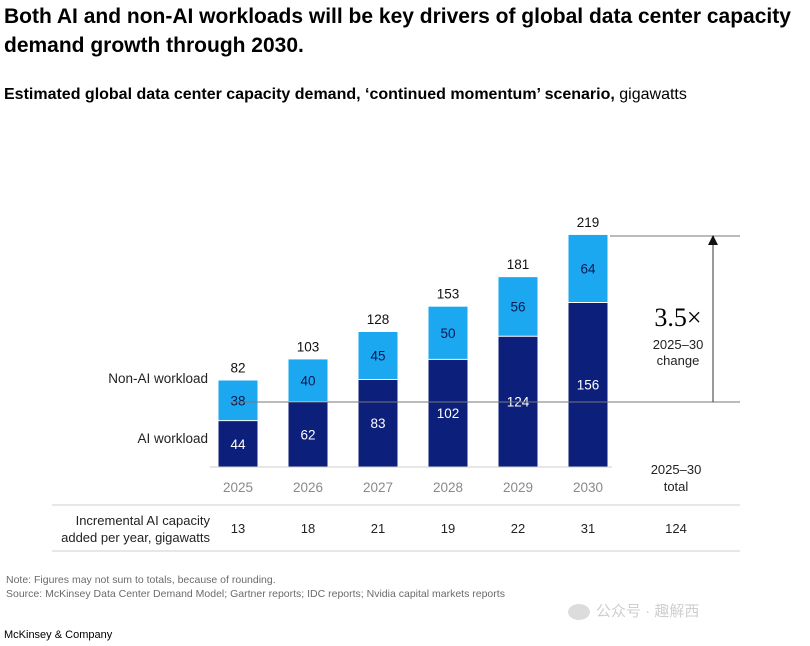 The height and width of the screenshot is (646, 810). What do you see at coordinates (678, 360) in the screenshot?
I see `change-label-line2: change` at bounding box center [678, 360].